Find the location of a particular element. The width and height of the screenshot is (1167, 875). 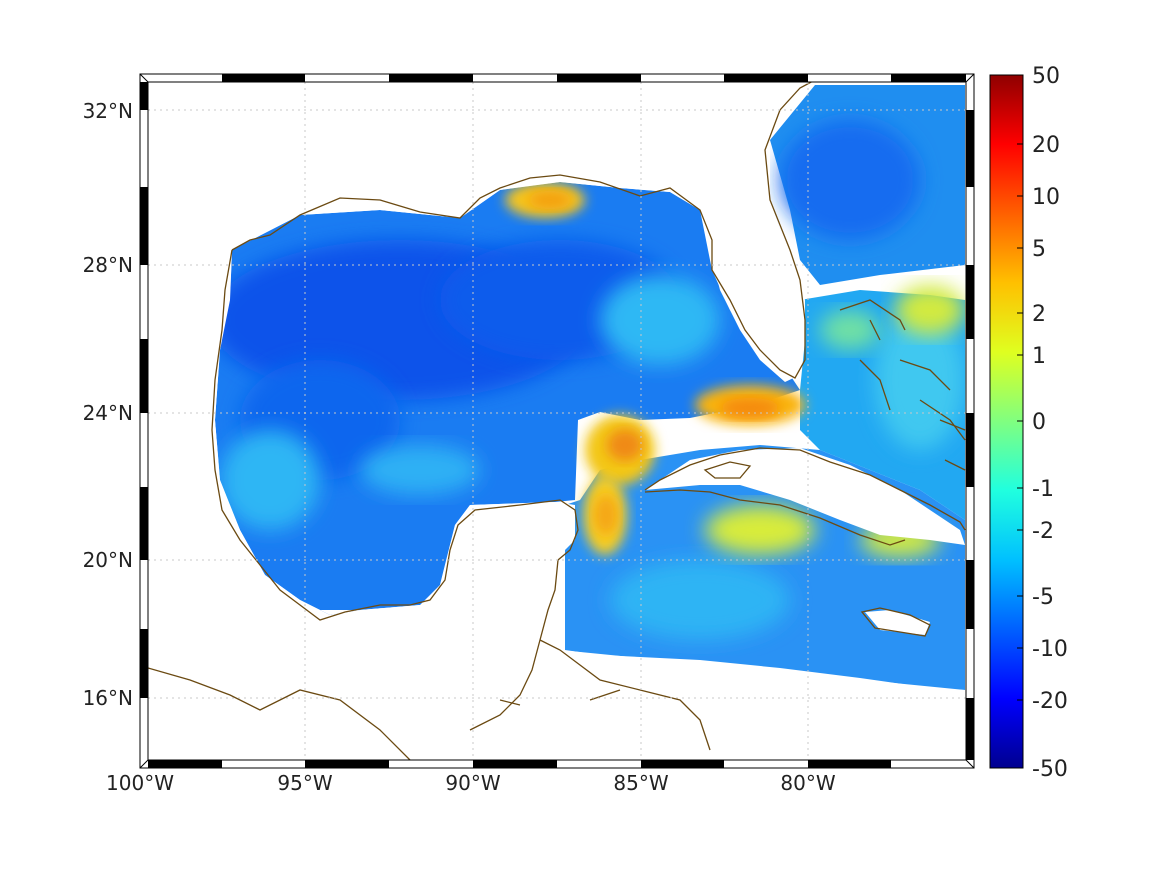

coastline-bahamas is located at coordinates (902, 370).